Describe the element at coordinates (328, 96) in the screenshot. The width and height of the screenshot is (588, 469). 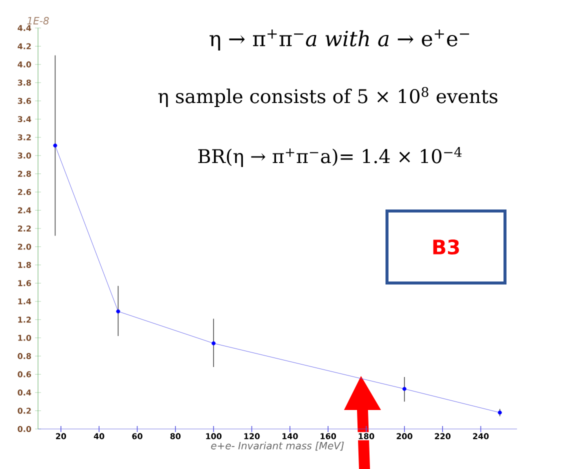
I see `text: η sample consists of 5 × 10$^{8}$ events` at that location.